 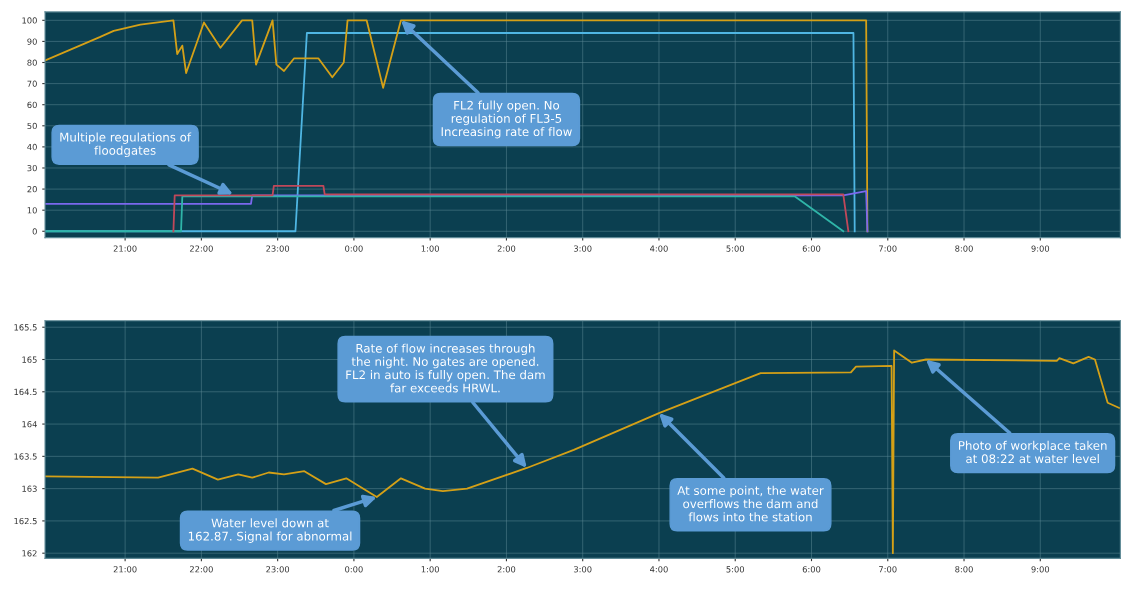 I want to click on y-tick-label: 40, so click(x=32, y=147).